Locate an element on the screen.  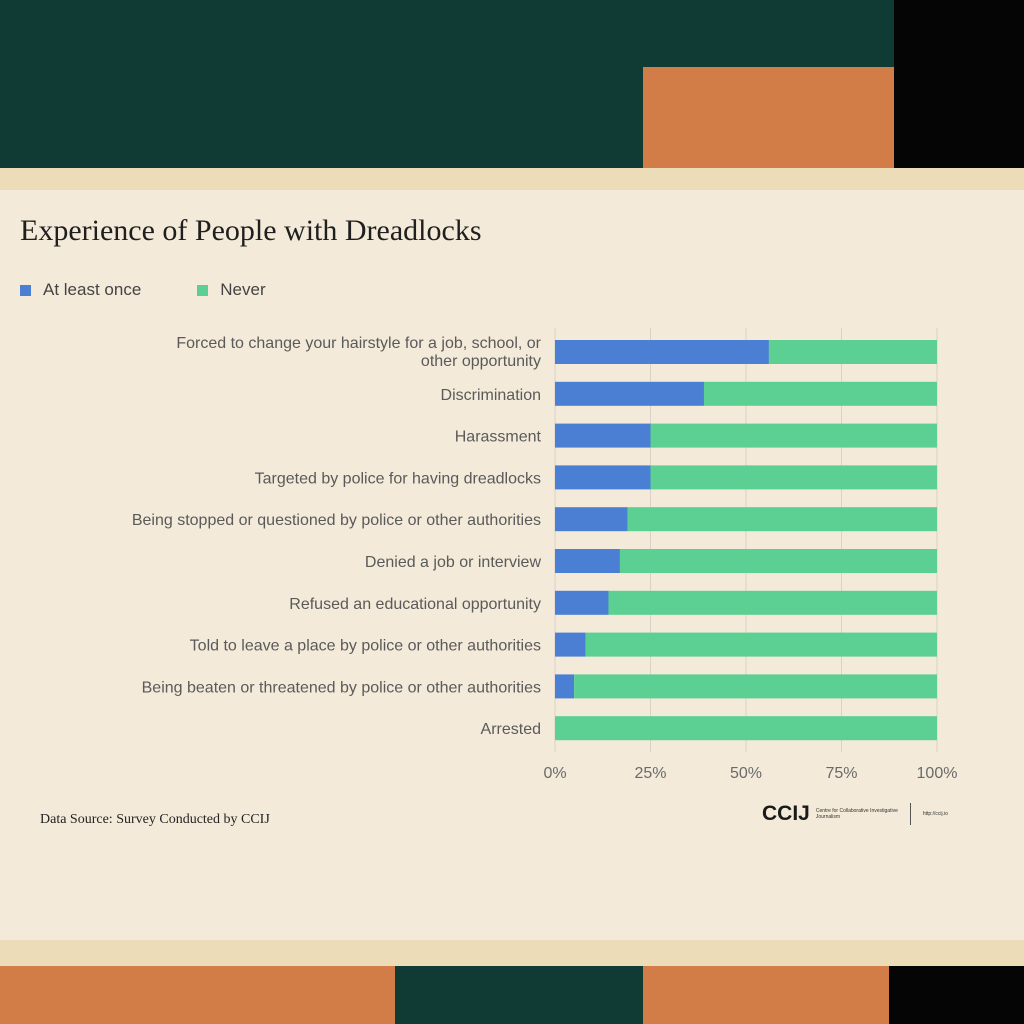
card-bottom-band is located at coordinates (512, 953).